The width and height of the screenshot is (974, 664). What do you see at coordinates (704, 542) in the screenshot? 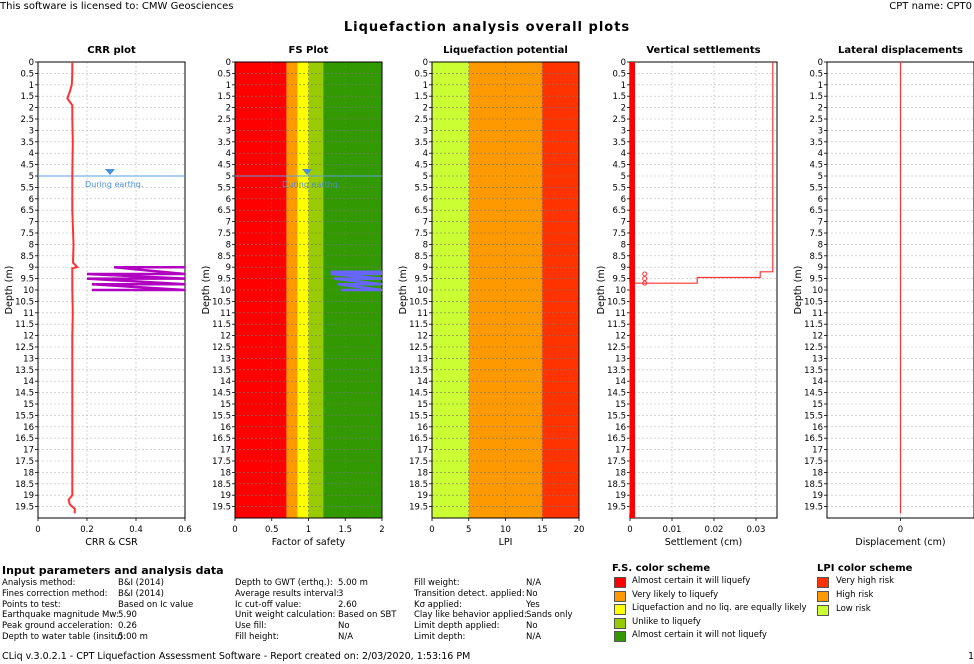
I see `x-axis-label: Settlement (cm)` at bounding box center [704, 542].